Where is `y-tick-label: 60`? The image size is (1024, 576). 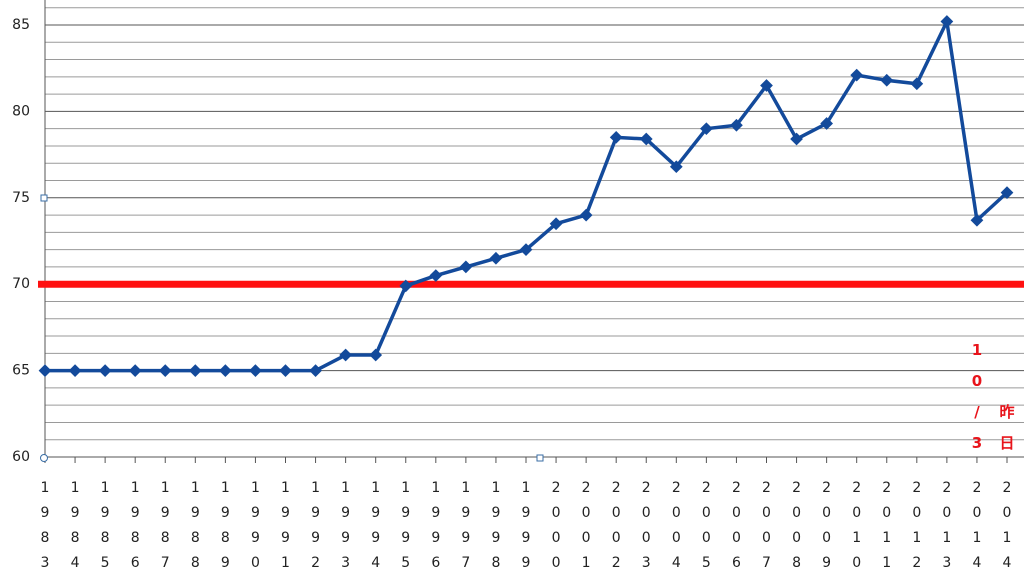
y-tick-label: 60 is located at coordinates (21, 457).